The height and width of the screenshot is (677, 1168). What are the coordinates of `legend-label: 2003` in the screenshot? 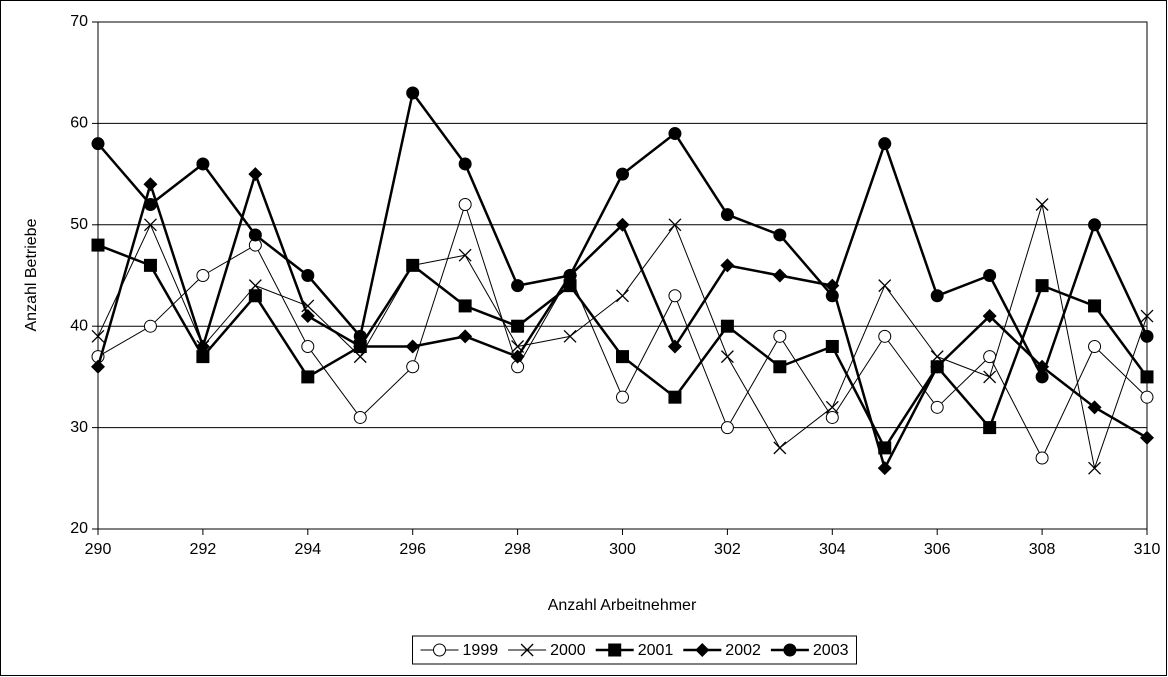 It's located at (831, 650).